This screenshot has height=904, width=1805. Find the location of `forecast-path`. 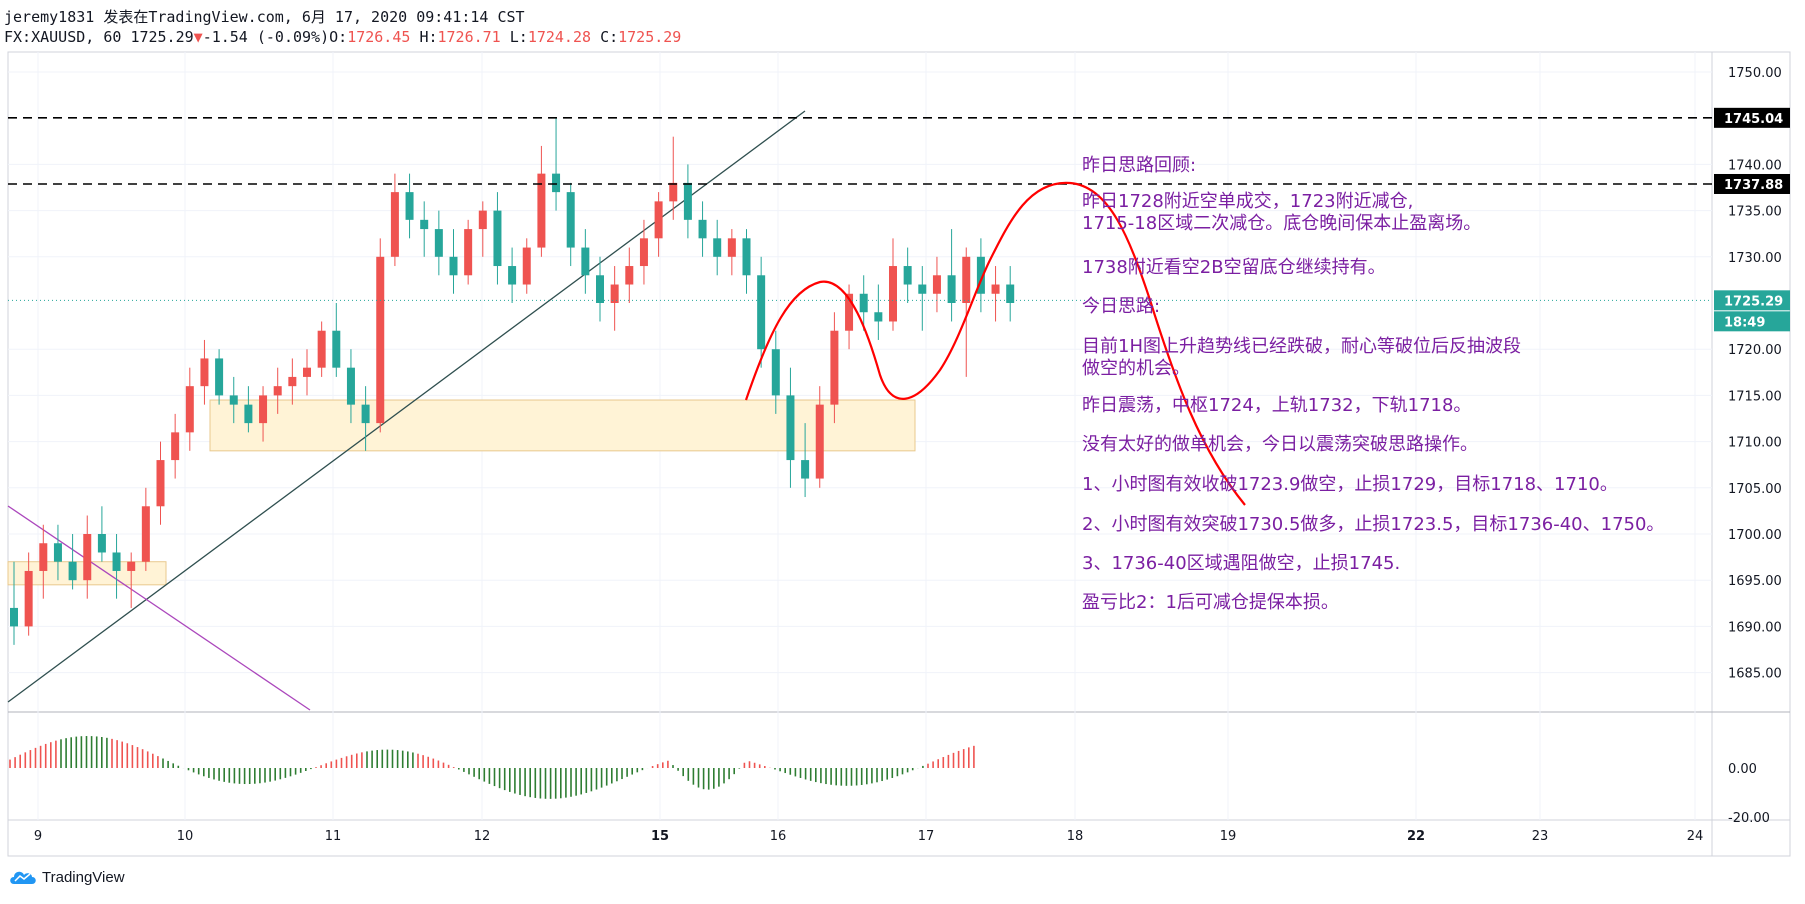

forecast-path is located at coordinates (995, 343).